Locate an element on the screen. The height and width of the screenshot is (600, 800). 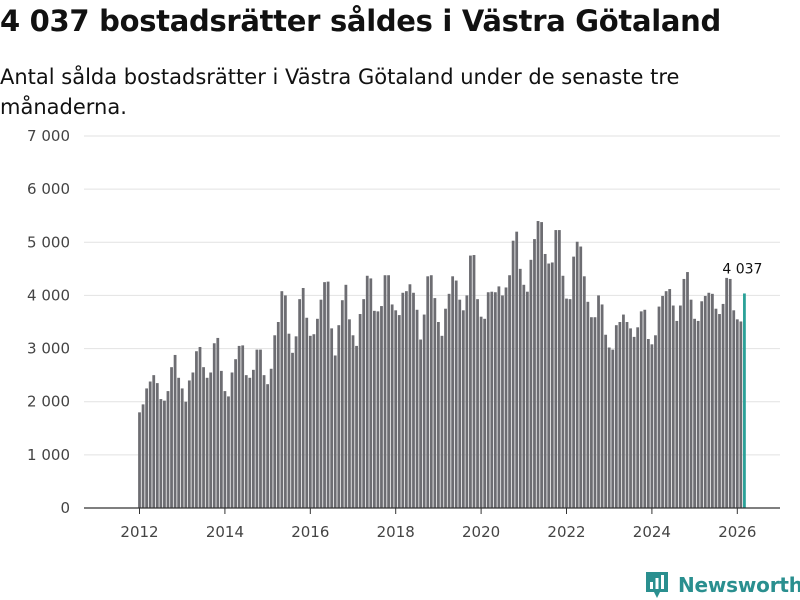
bar-highlight is located at coordinates (744, 400).